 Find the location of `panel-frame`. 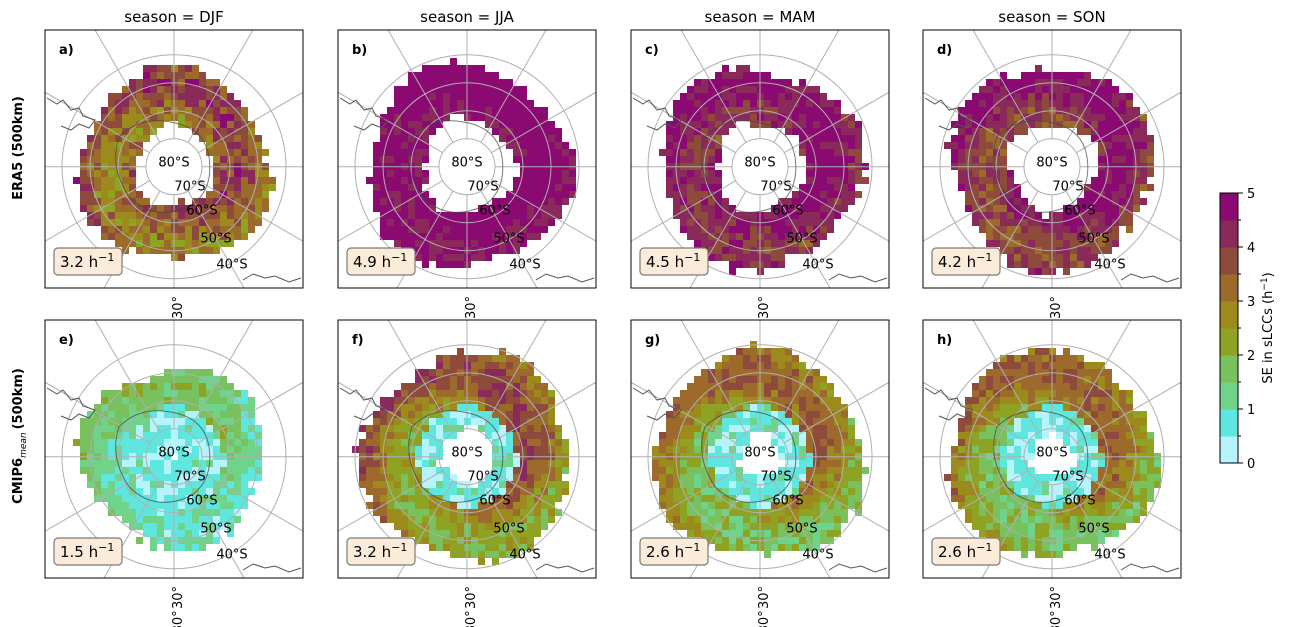

panel-frame is located at coordinates (760, 159).